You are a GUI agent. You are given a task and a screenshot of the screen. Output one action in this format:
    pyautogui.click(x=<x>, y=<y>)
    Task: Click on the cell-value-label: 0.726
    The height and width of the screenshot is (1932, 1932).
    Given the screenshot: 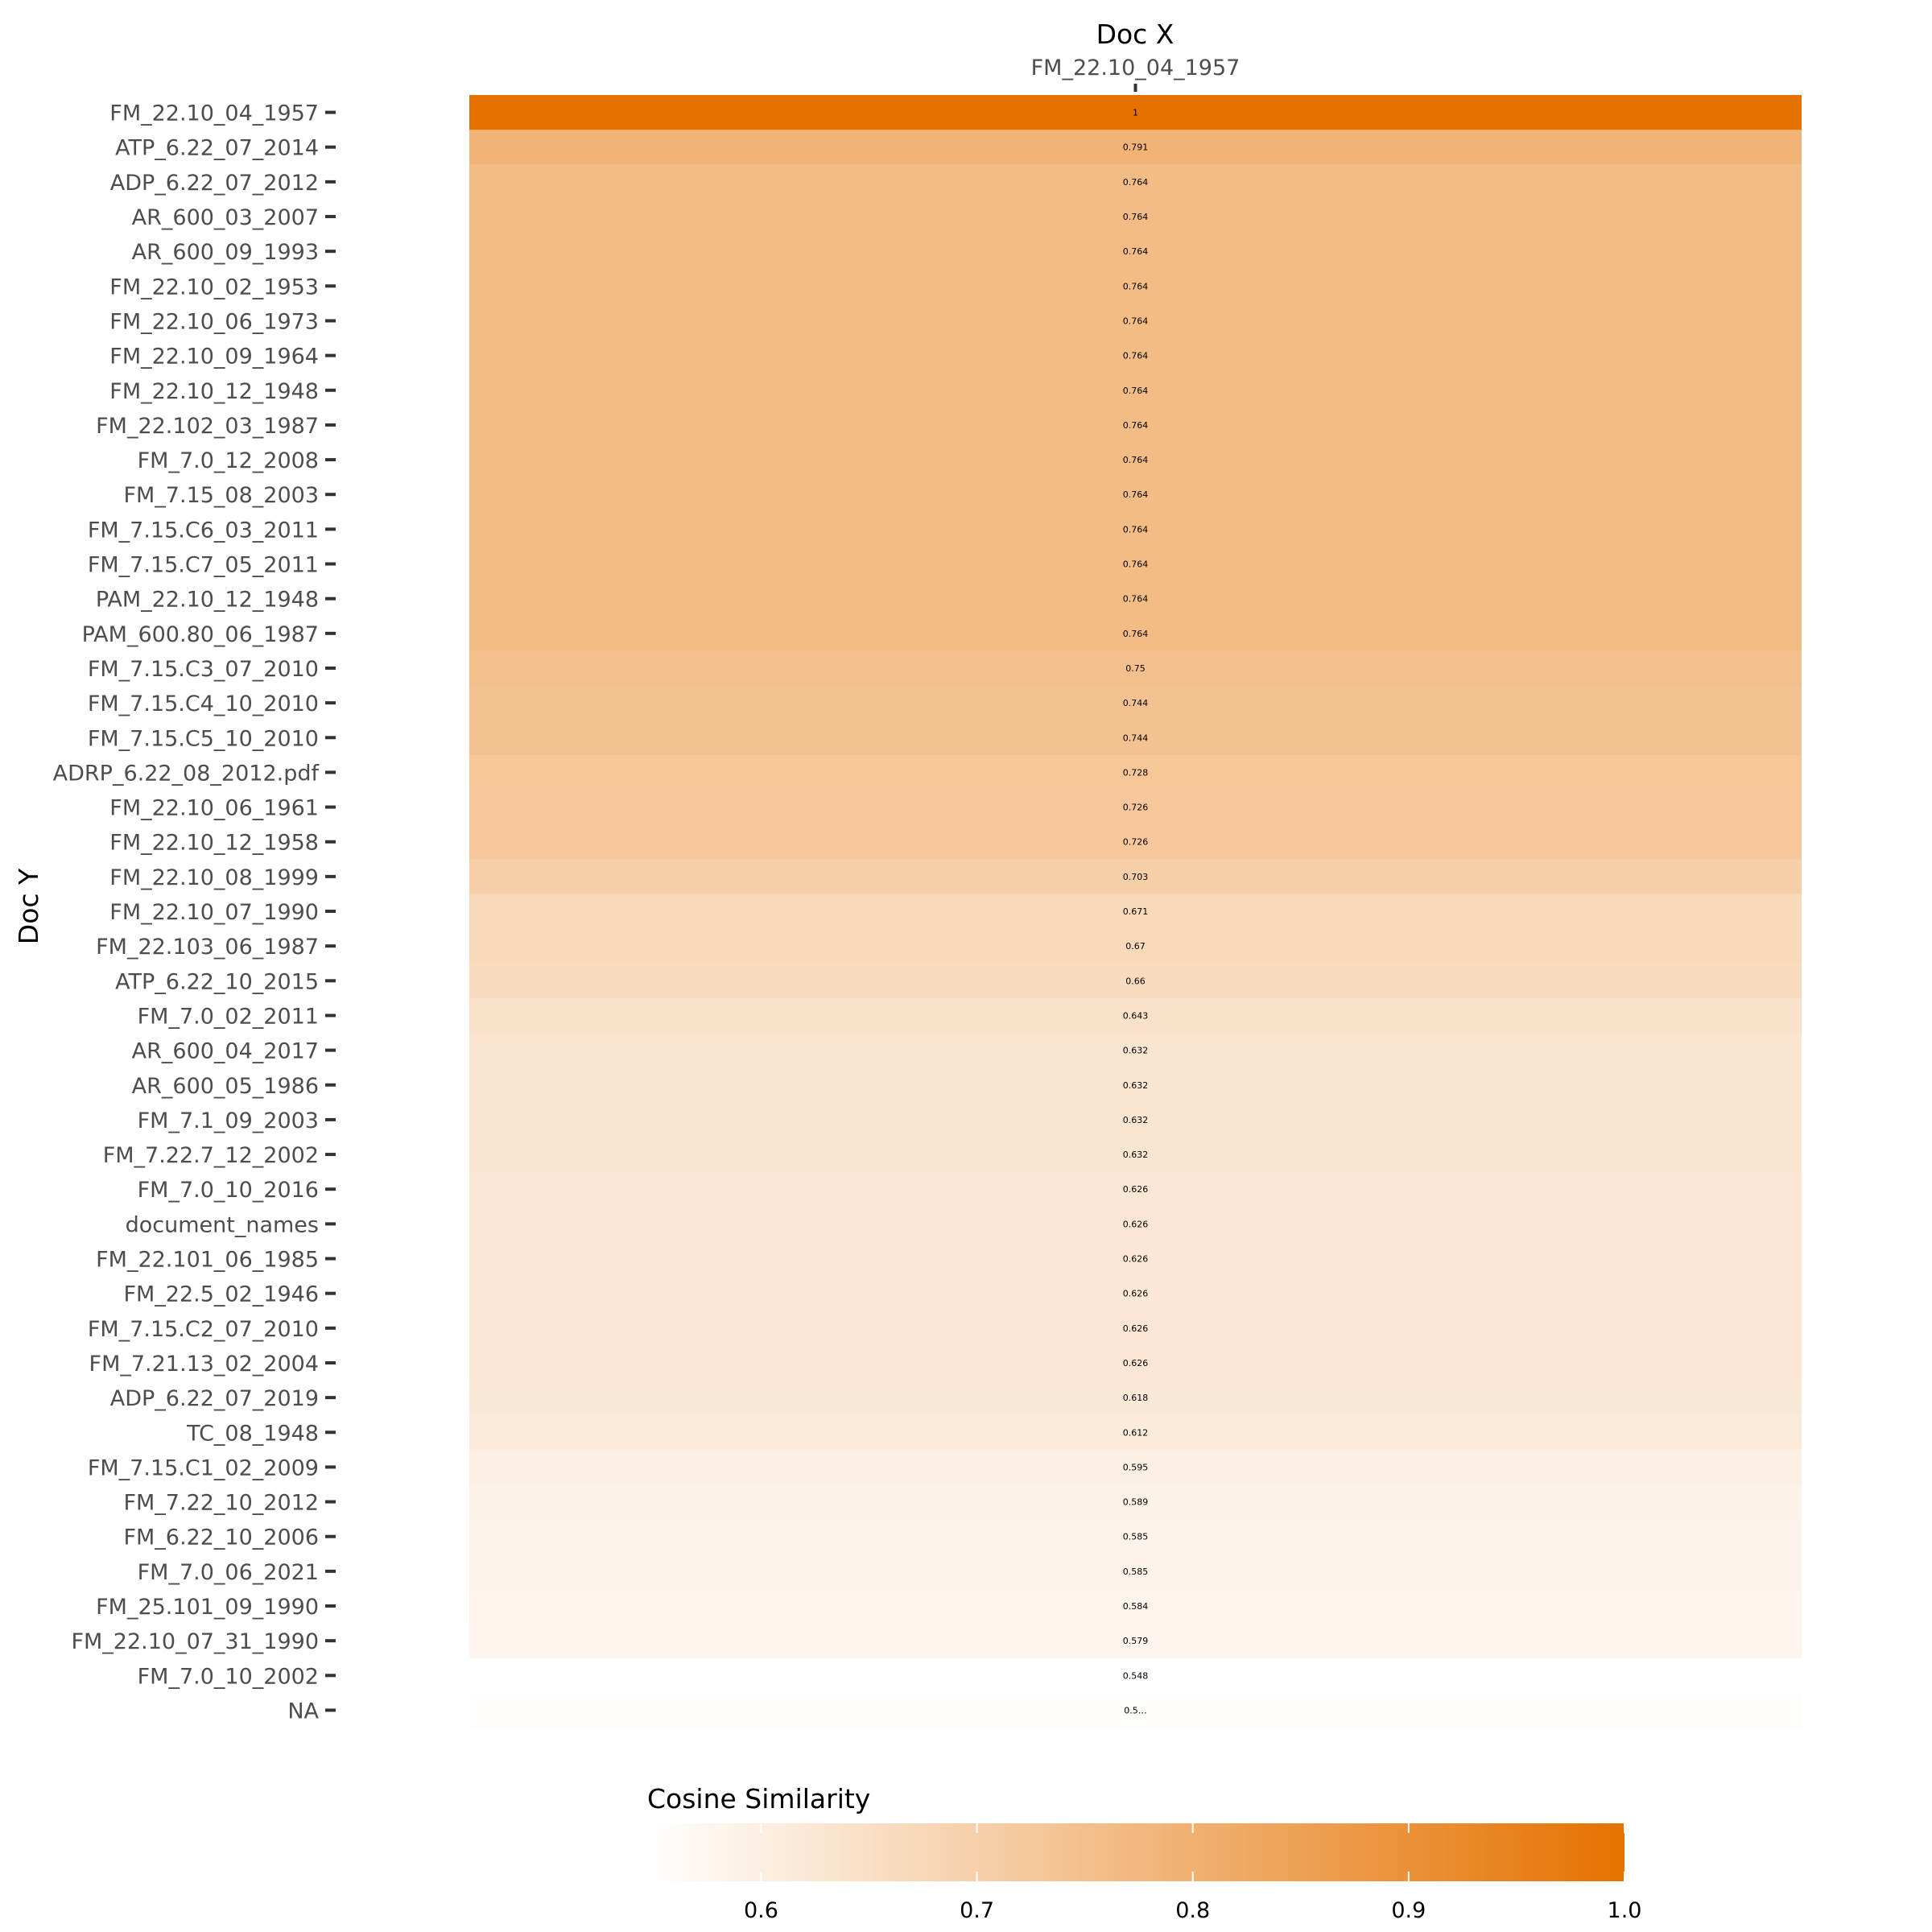 What is the action you would take?
    pyautogui.click(x=1136, y=808)
    